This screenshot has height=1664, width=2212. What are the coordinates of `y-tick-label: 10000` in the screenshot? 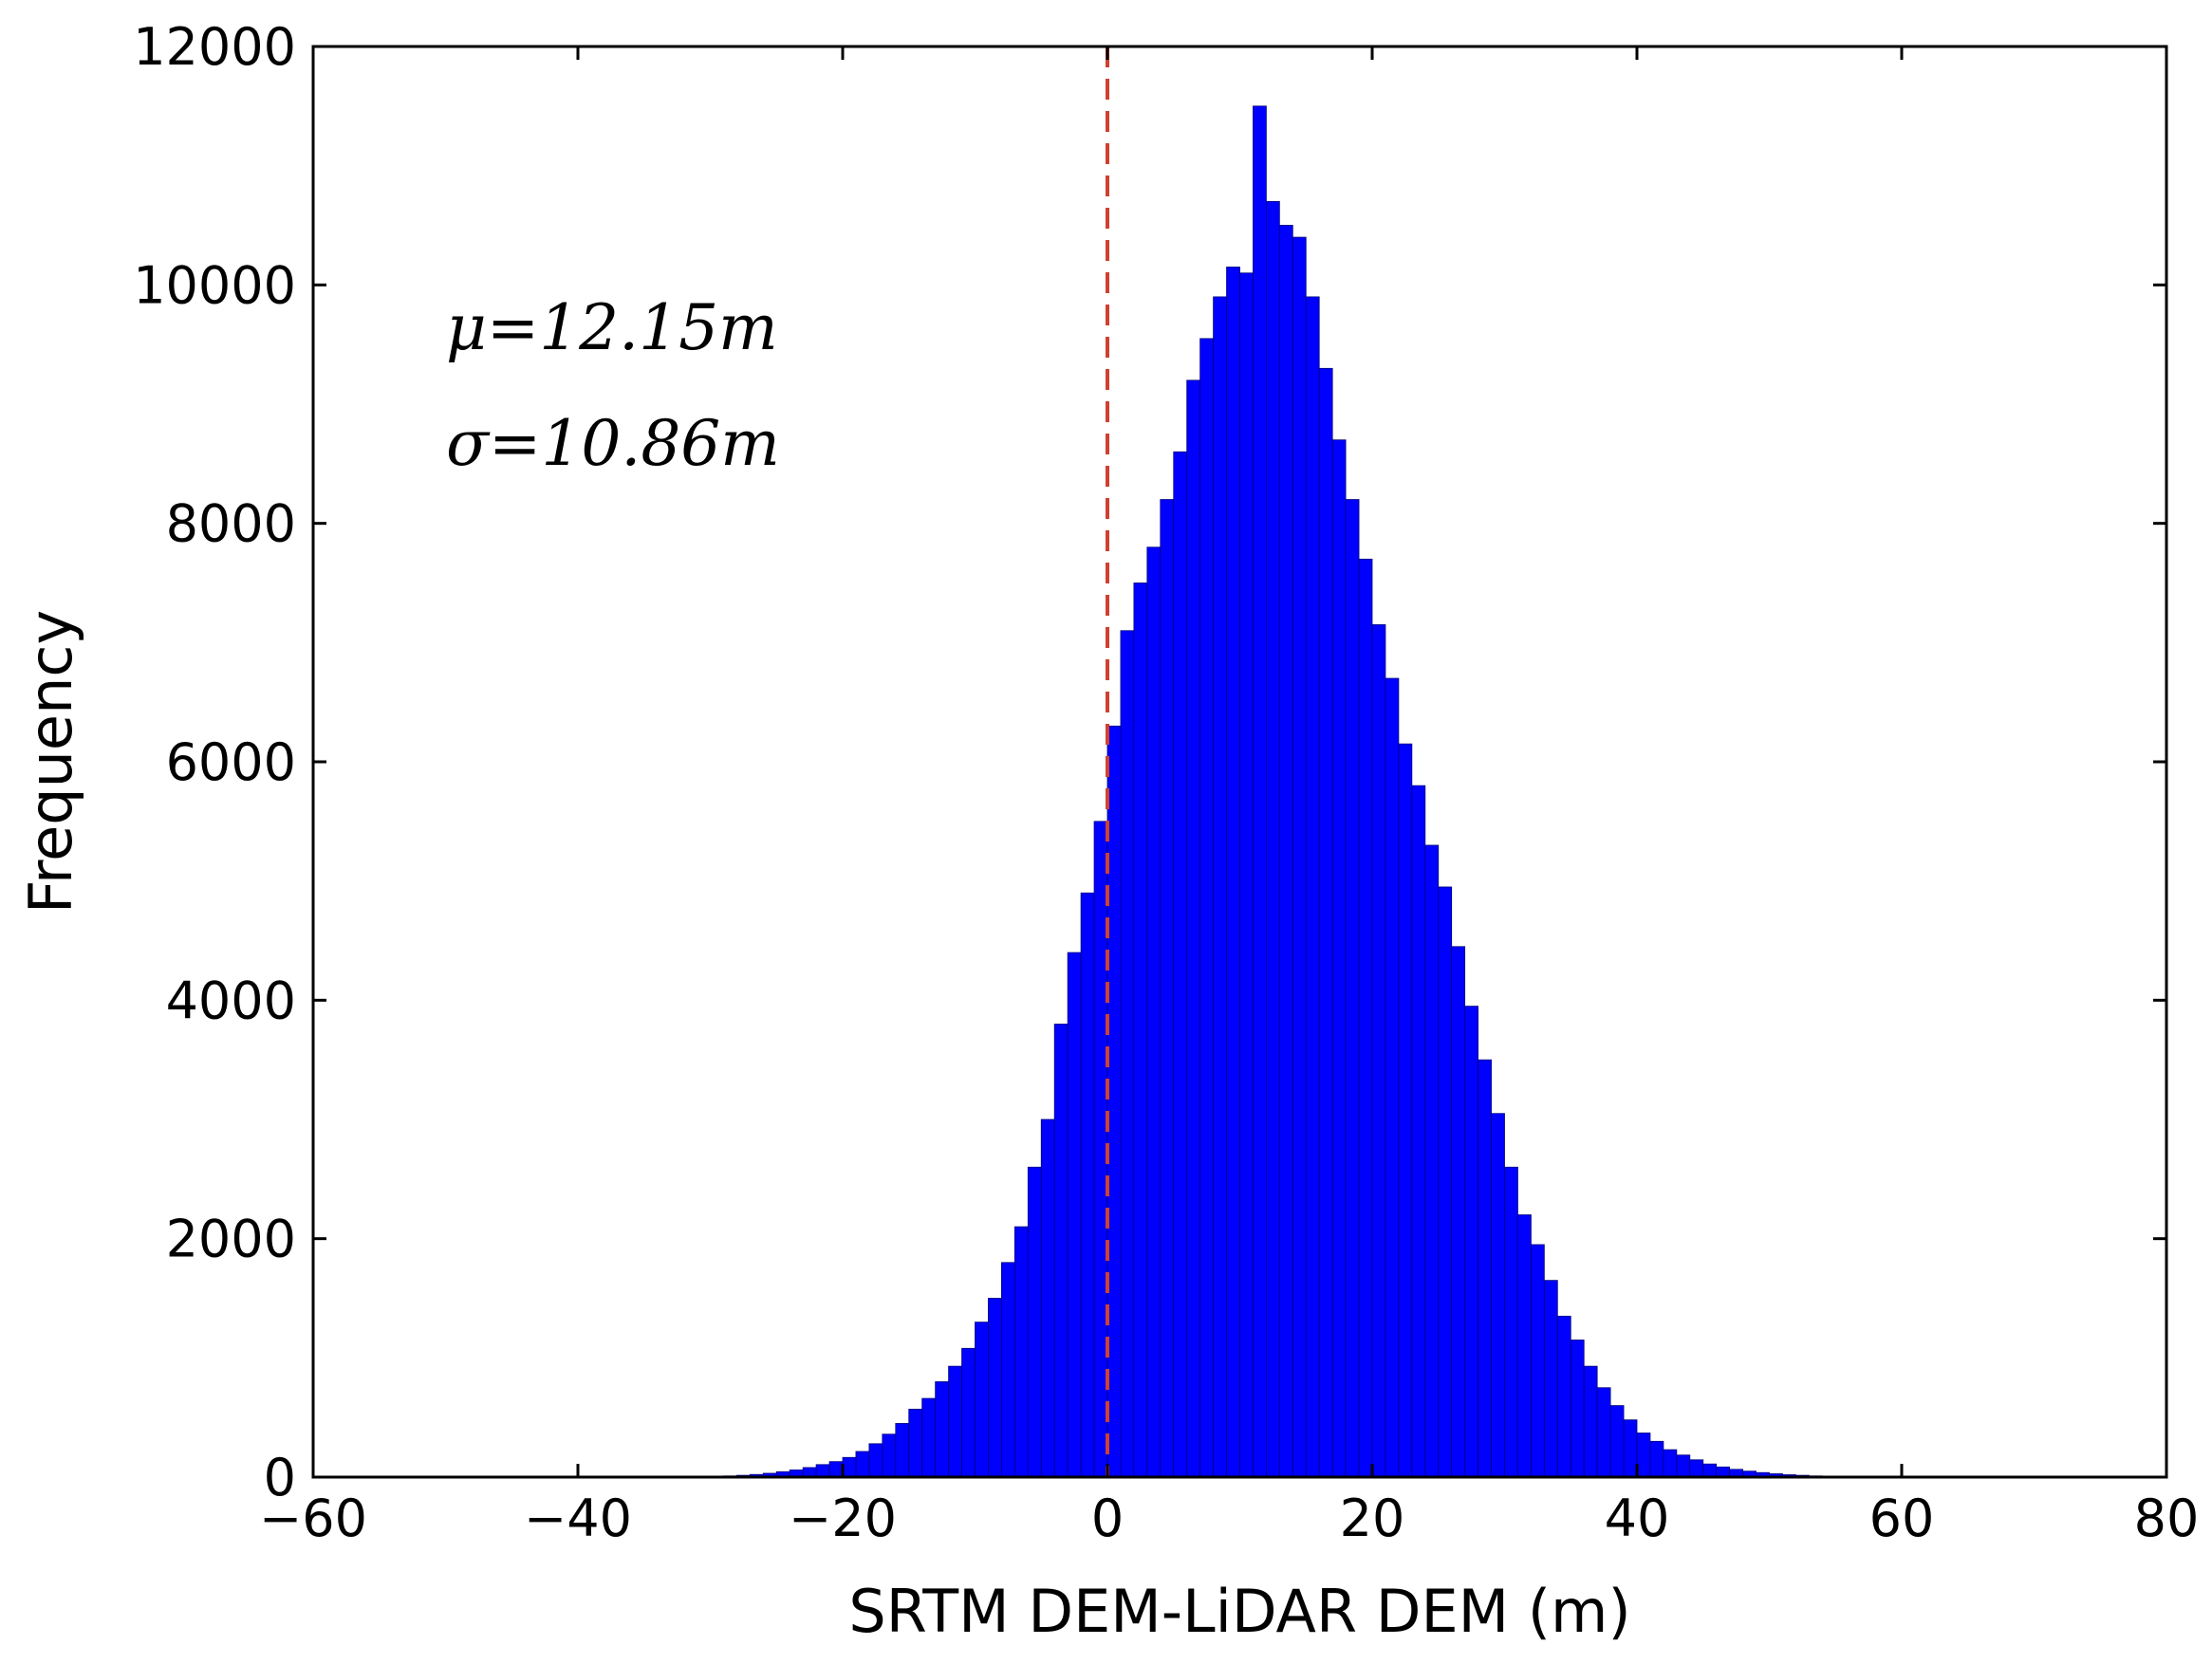 It's located at (215, 285).